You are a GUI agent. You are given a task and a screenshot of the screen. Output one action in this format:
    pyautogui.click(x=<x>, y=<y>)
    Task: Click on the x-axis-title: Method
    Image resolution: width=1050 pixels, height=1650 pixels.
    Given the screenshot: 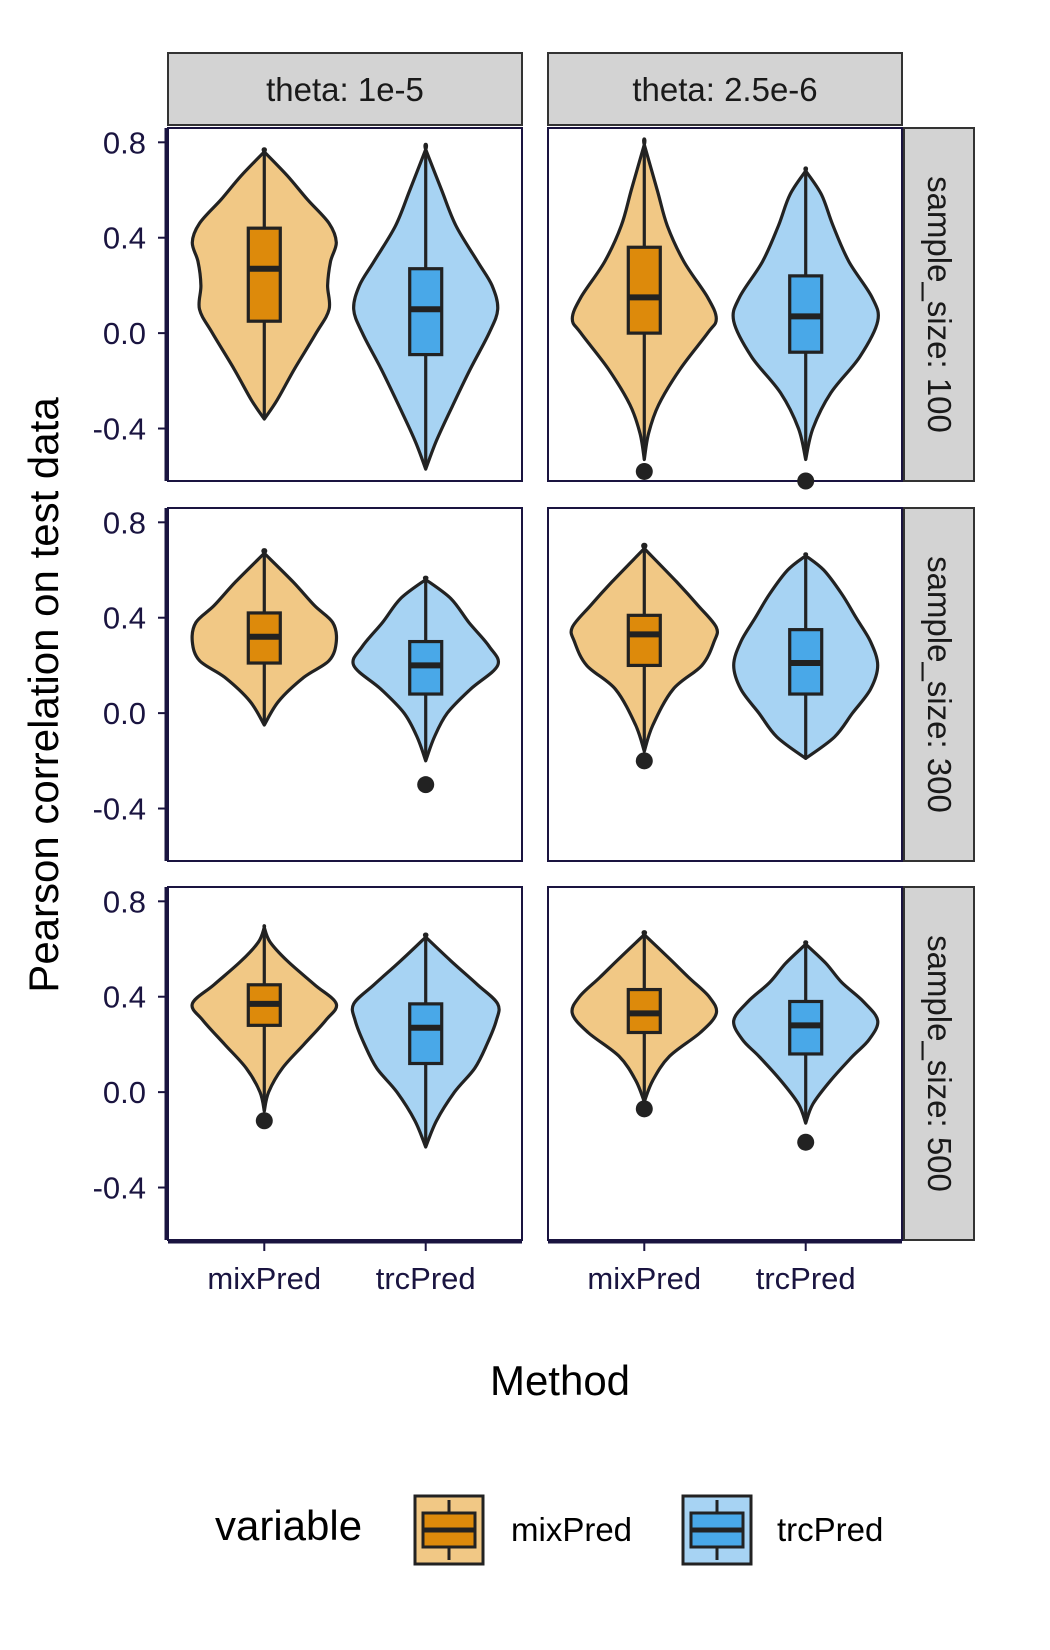 What is the action you would take?
    pyautogui.click(x=560, y=1380)
    